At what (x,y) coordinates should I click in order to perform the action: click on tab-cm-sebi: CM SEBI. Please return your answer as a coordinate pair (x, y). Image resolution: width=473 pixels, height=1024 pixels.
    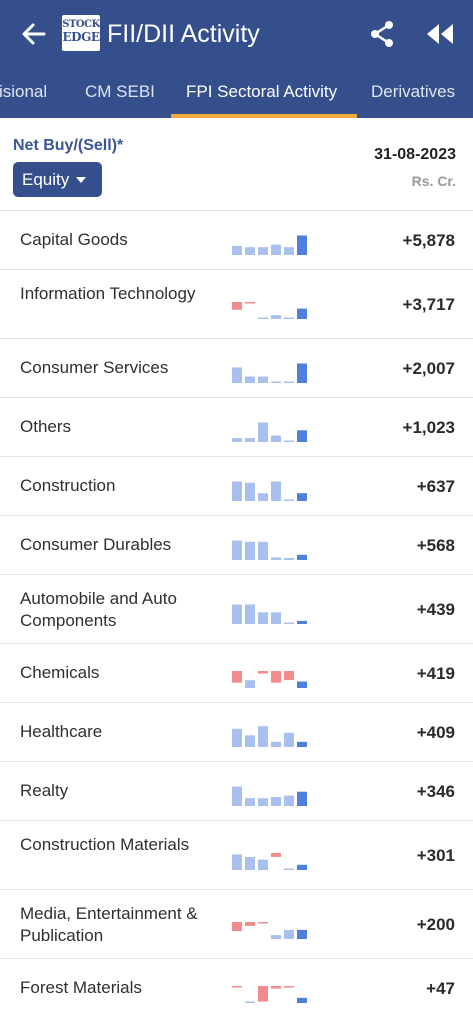
    Looking at the image, I should click on (120, 91).